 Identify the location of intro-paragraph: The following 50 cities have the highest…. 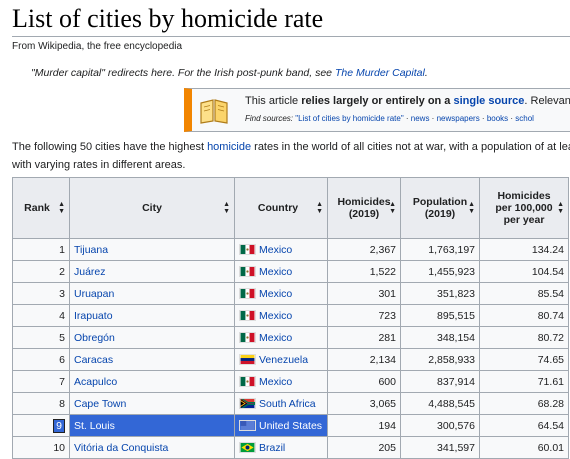
(291, 156).